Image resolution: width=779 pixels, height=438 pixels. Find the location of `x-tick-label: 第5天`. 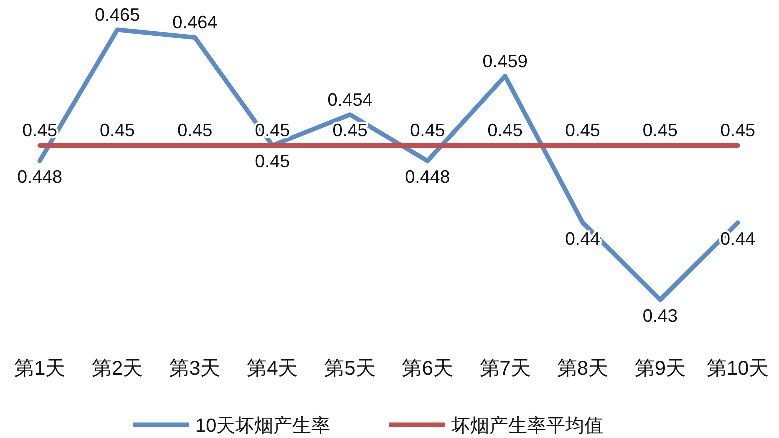

x-tick-label: 第5天 is located at coordinates (350, 369).